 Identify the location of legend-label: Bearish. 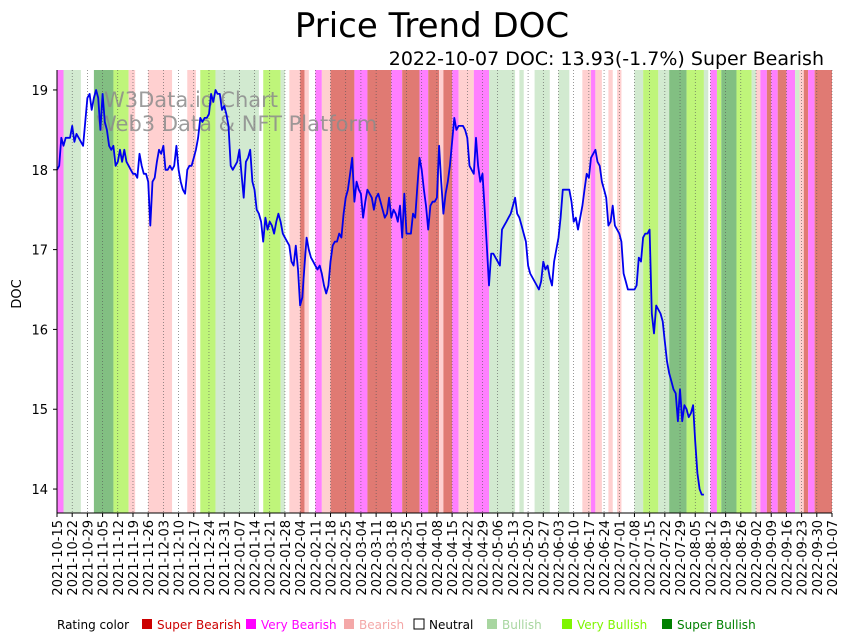
(381, 625).